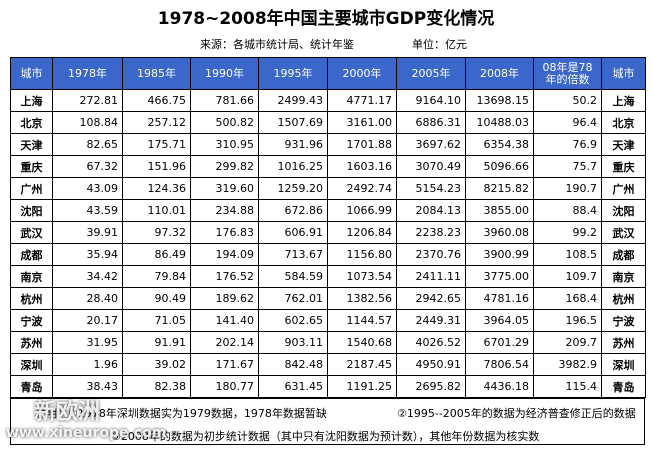  I want to click on value-cell: 234.88, so click(224, 210).